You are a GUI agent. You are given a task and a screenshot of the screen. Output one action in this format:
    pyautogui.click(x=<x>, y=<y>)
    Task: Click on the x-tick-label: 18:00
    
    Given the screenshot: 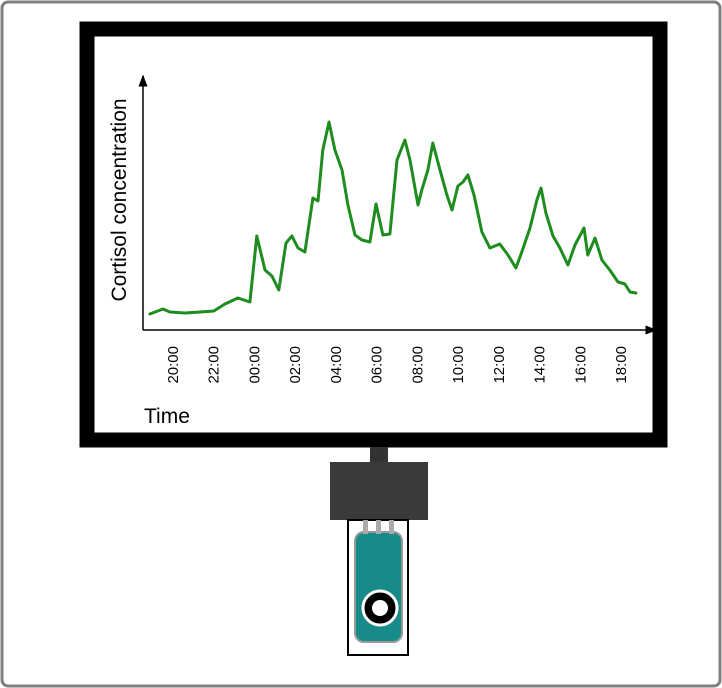 What is the action you would take?
    pyautogui.click(x=621, y=365)
    